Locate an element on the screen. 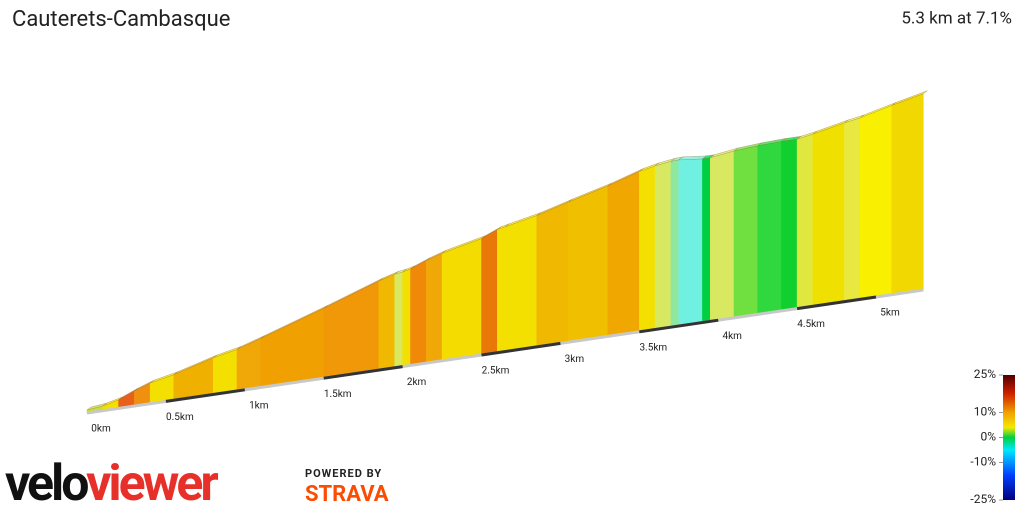 The width and height of the screenshot is (1024, 516). legend-label: 0% is located at coordinates (988, 437).